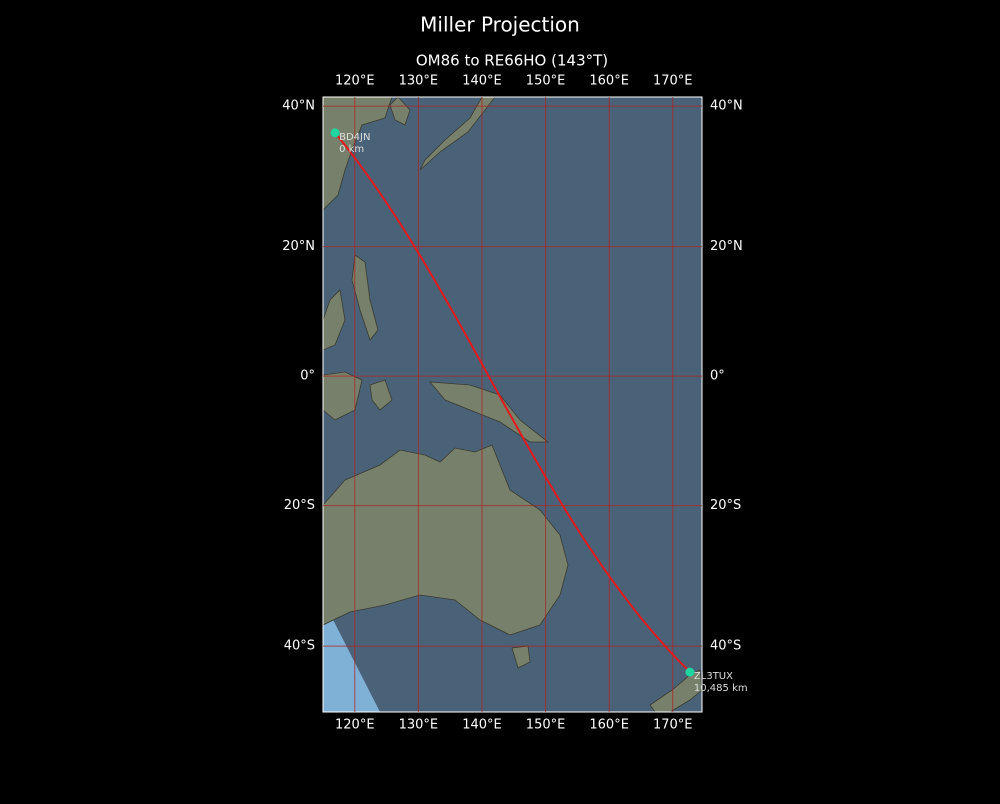 This screenshot has width=1000, height=804. Describe the element at coordinates (512, 61) in the screenshot. I see `chart-subtitle: OM86 to RE66HO (143°T)` at that location.